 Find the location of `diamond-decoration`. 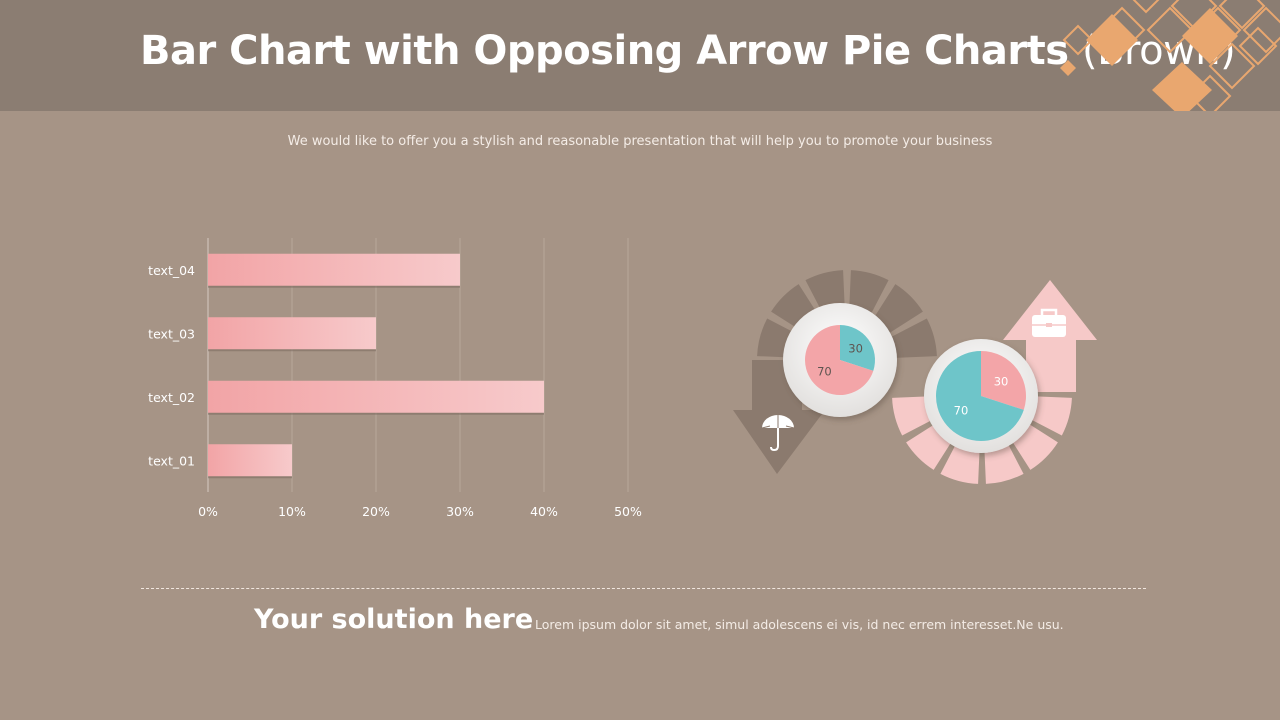

diamond-decoration is located at coordinates (1170, 55).